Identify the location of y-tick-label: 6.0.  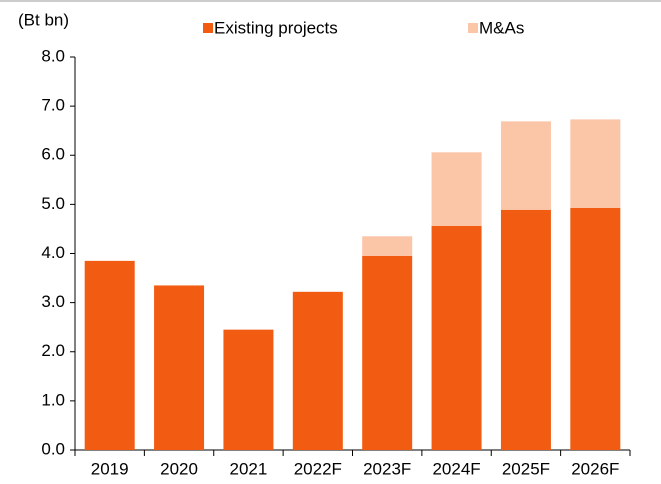
(53, 154).